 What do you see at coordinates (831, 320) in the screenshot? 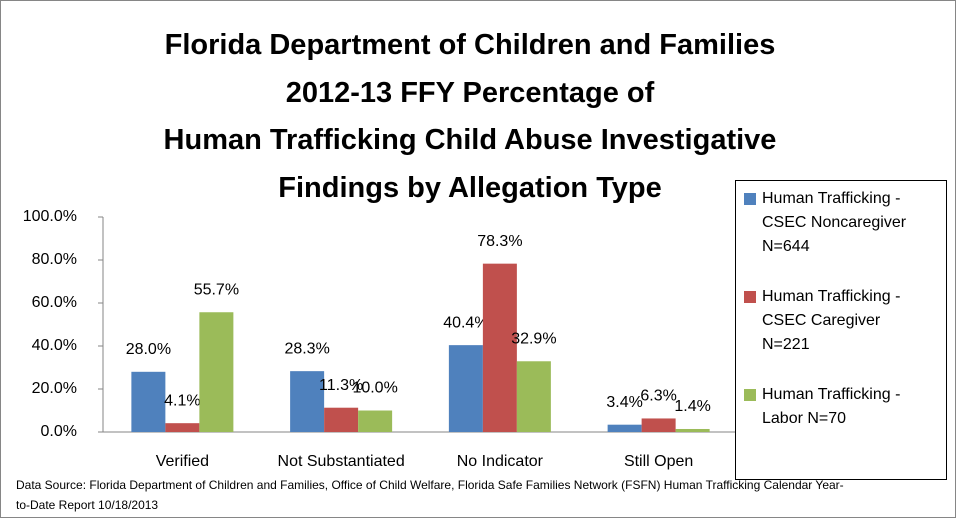
I see `legend-label: Human Trafficking - CSEC Caregiver N=221` at bounding box center [831, 320].